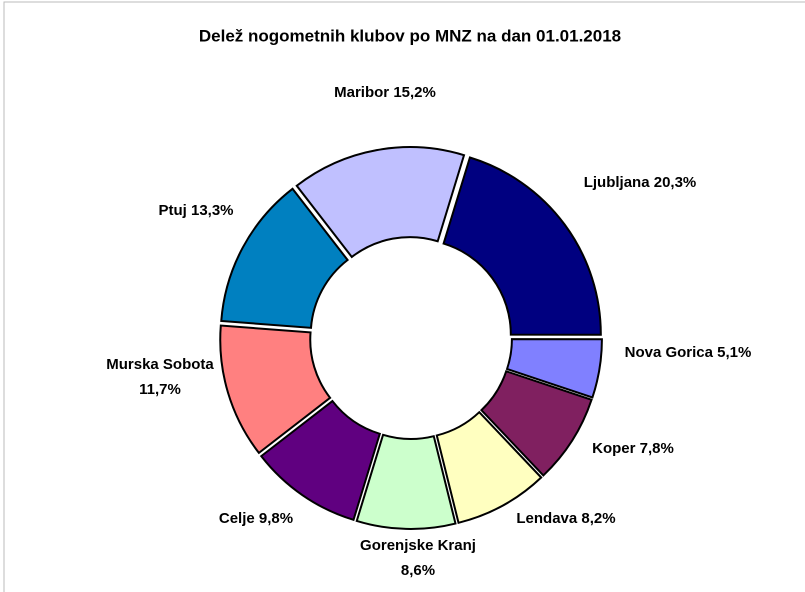 This screenshot has height=592, width=805. Describe the element at coordinates (361, 92) in the screenshot. I see `category-name: Maribor` at that location.